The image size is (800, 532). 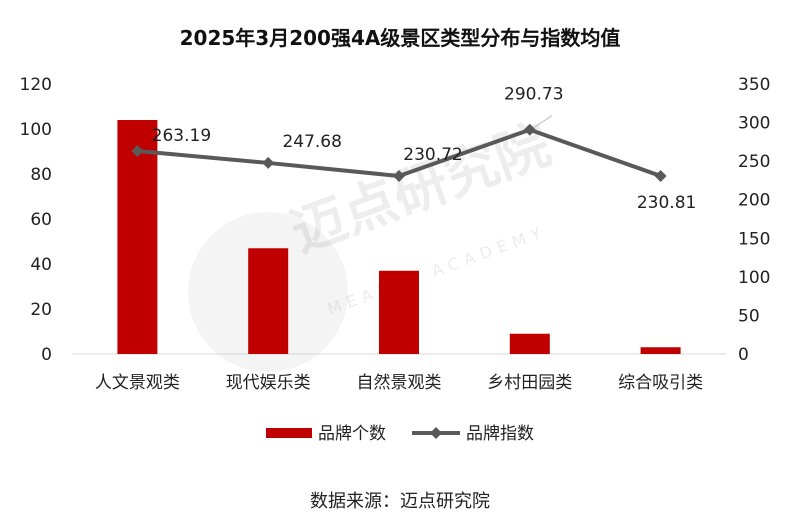 What do you see at coordinates (41, 265) in the screenshot?
I see `y-left-tick-label: 40` at bounding box center [41, 265].